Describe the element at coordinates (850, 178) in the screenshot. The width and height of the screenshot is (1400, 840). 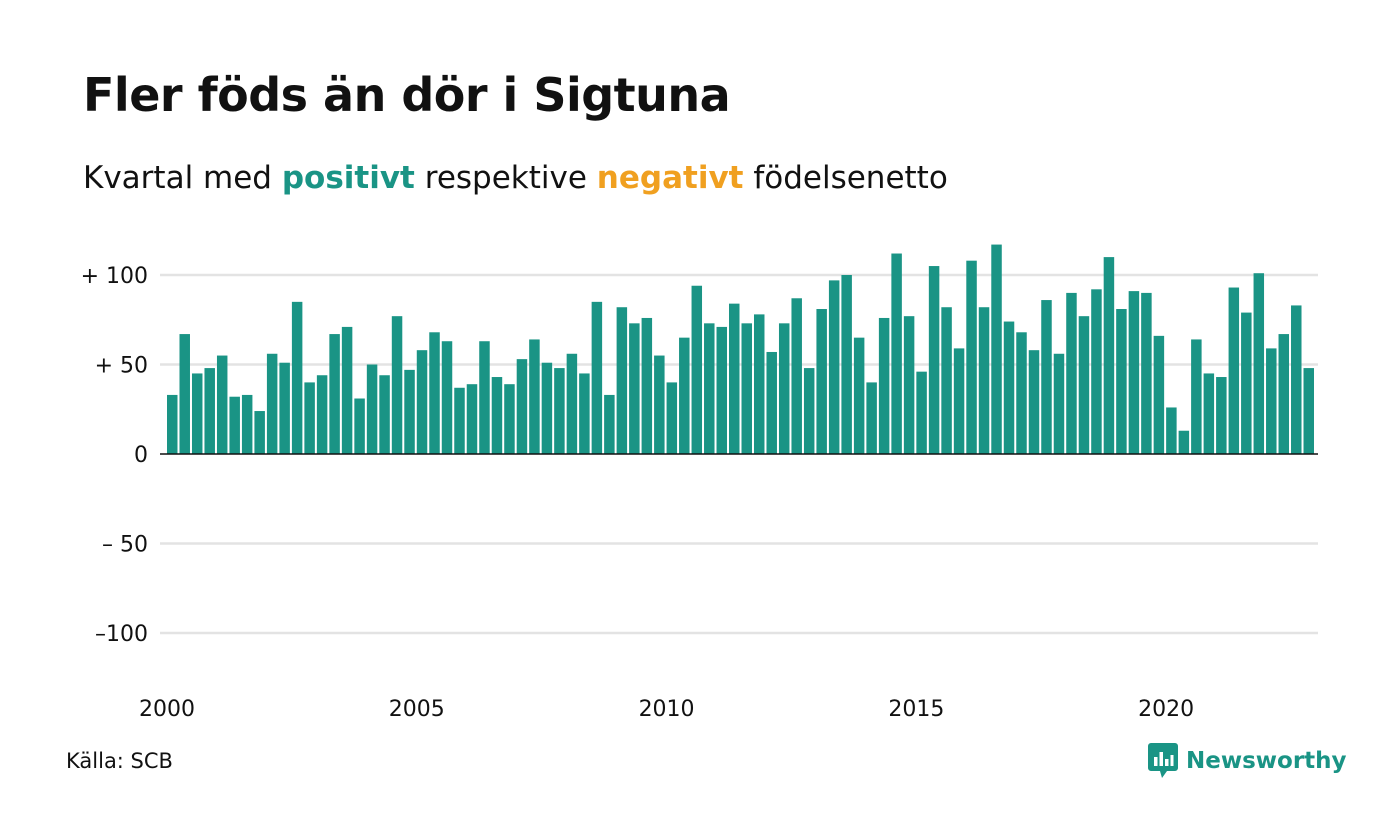
I see `subtitle-suffix: födelsenetto` at that location.